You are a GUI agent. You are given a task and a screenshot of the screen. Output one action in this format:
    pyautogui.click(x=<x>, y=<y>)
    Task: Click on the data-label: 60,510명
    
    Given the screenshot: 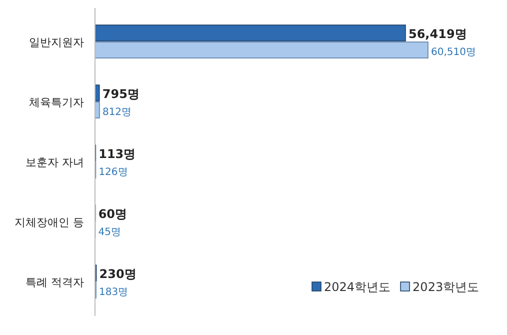 What is the action you would take?
    pyautogui.click(x=453, y=52)
    